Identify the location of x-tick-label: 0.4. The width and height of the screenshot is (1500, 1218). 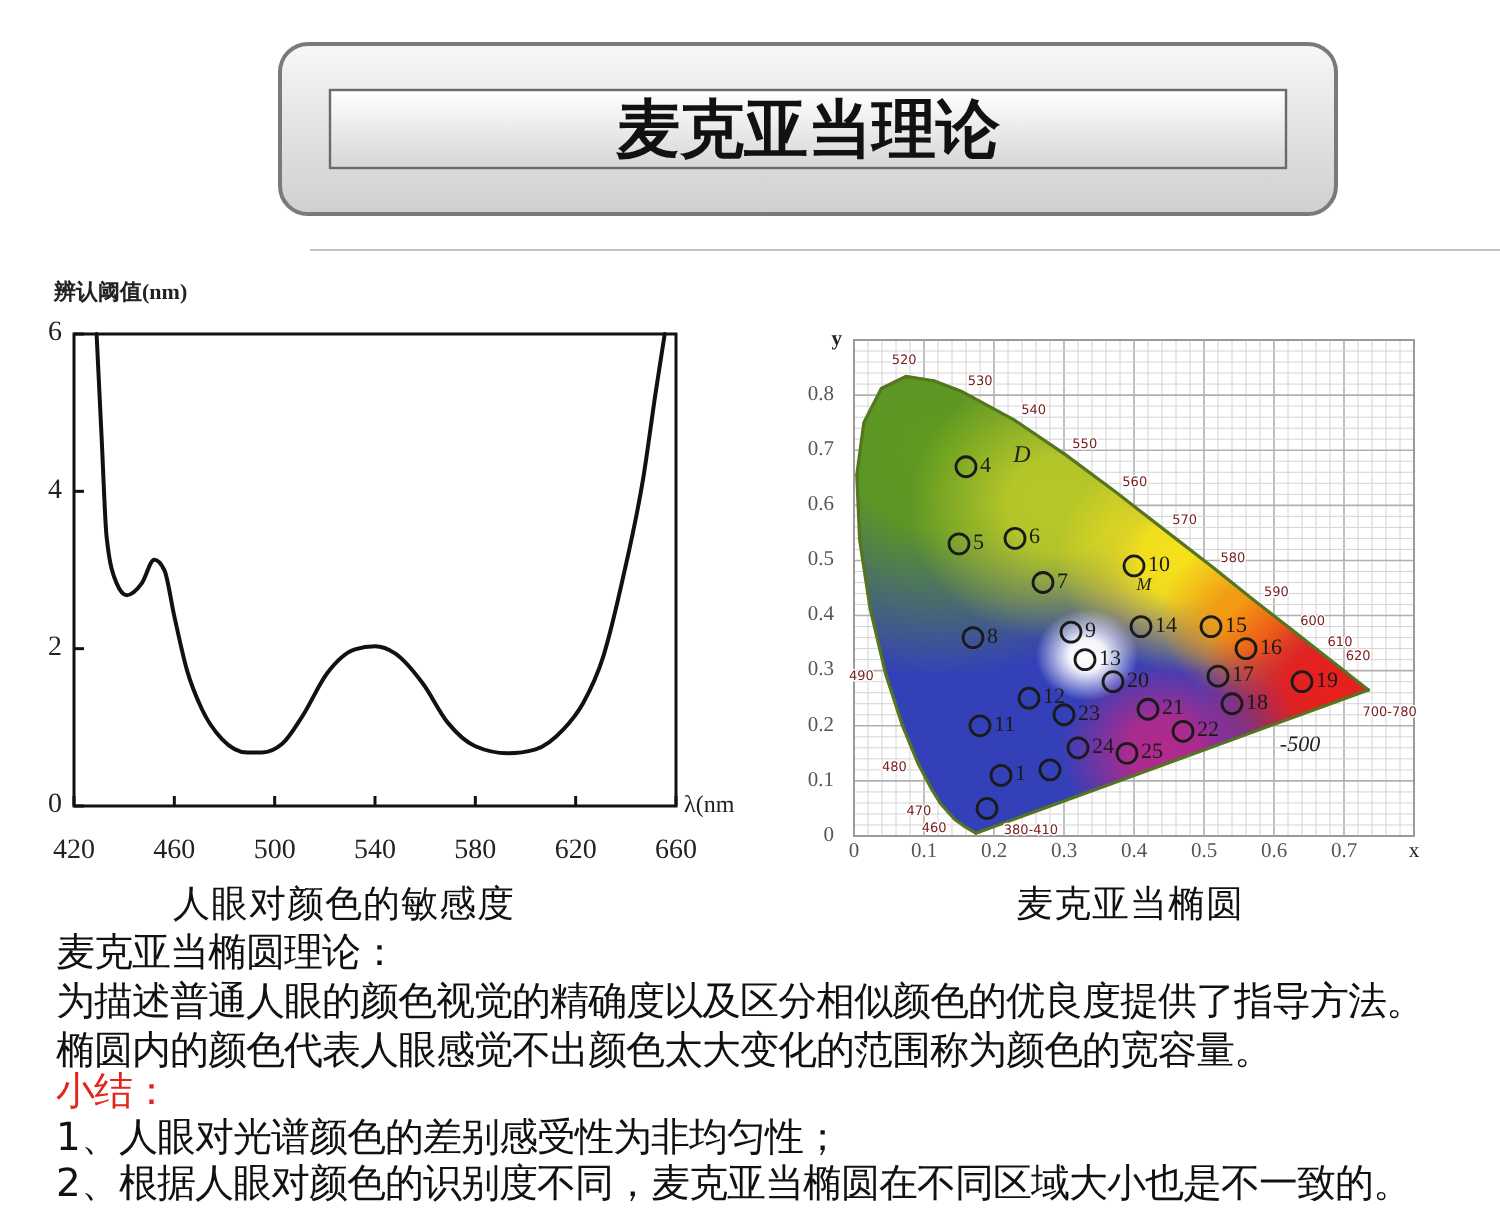
(1134, 851).